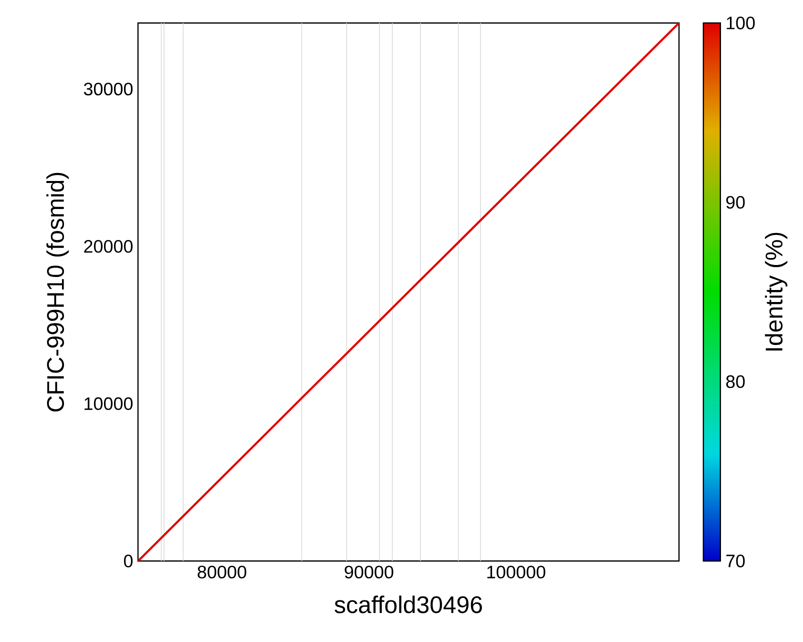 This screenshot has width=803, height=642. I want to click on y-tick-label: 10000, so click(108, 403).